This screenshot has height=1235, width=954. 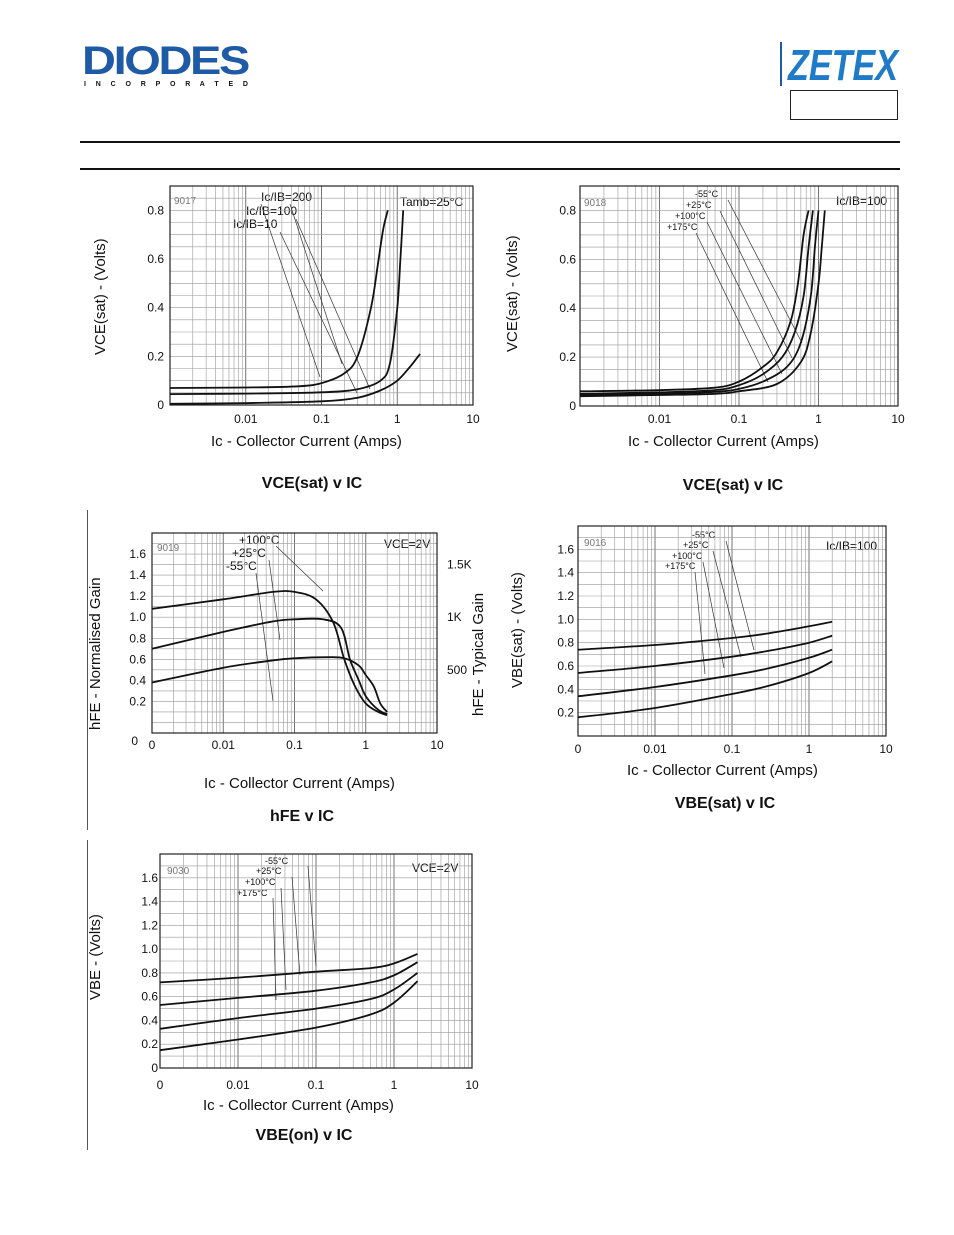 What do you see at coordinates (137, 575) in the screenshot?
I see `y-tick-label: 1.4` at bounding box center [137, 575].